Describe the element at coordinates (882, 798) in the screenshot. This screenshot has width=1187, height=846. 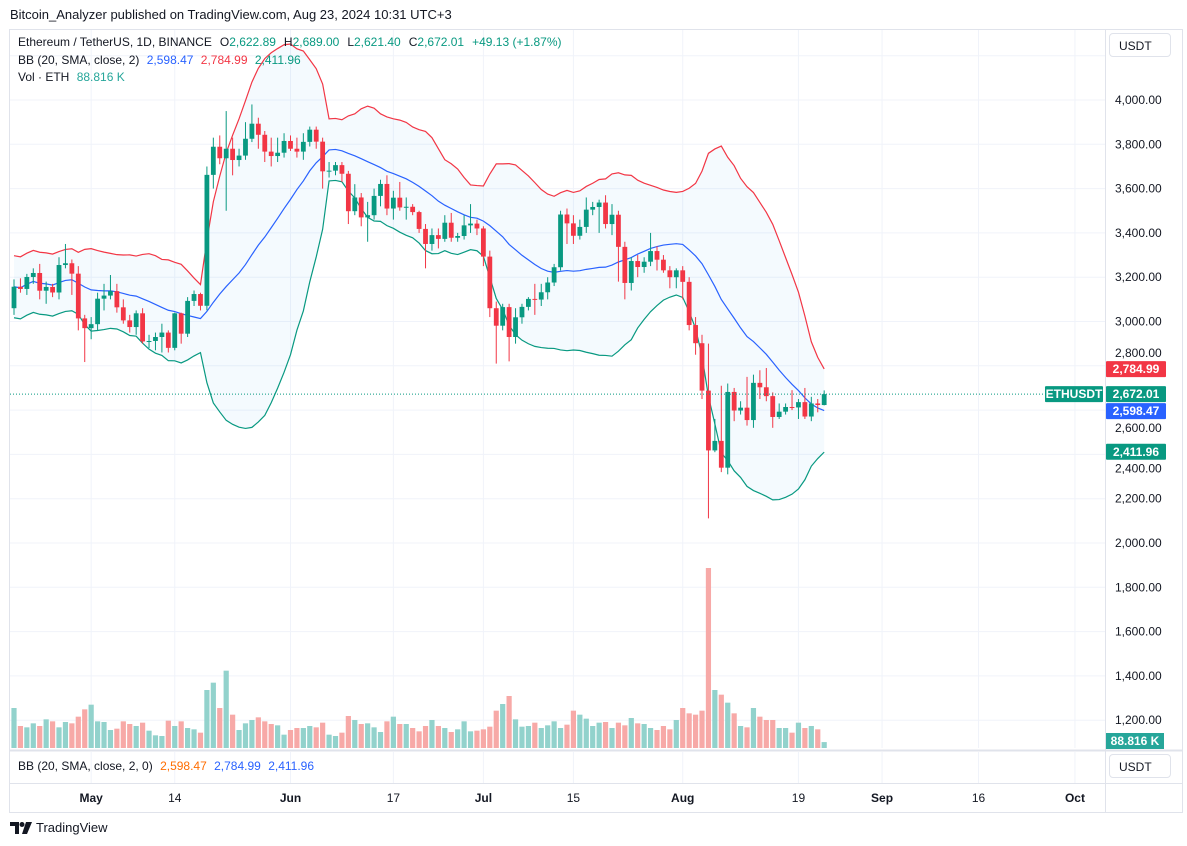
I see `time-tick-label: Sep` at that location.